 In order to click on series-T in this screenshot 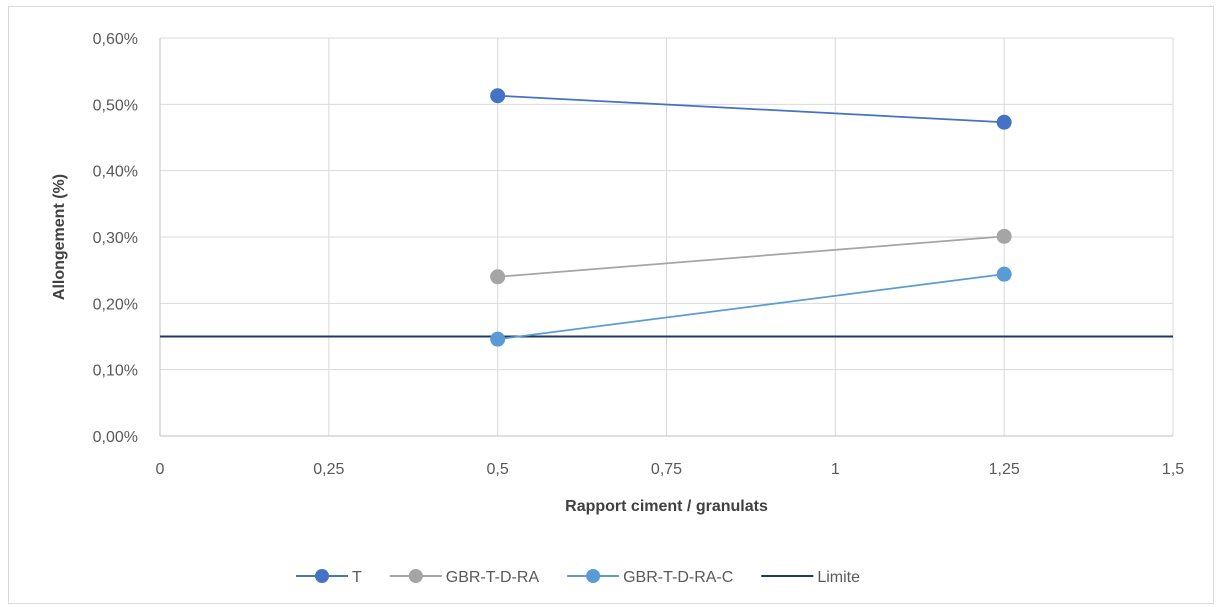, I will do `click(751, 109)`.